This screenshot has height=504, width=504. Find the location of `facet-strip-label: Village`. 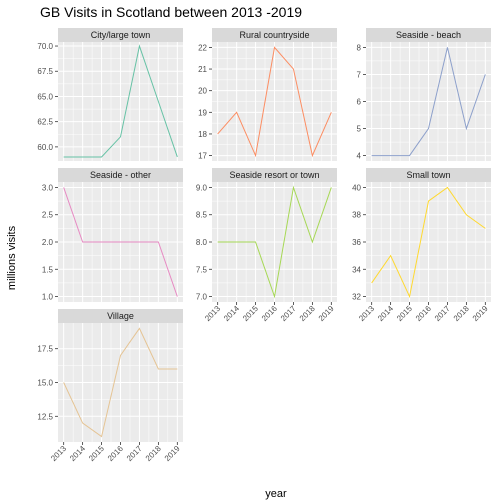

facet-strip-label: Village is located at coordinates (120, 316).